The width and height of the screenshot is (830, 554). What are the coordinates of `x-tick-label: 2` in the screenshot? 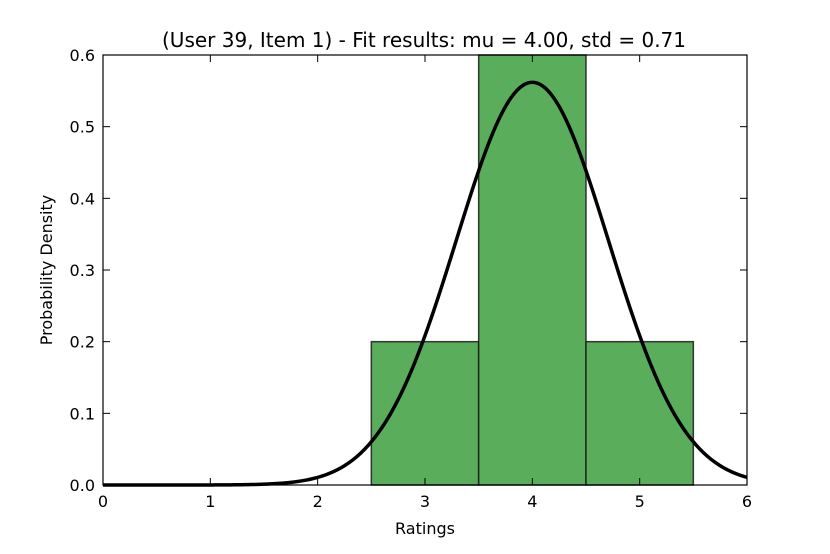 It's located at (318, 501).